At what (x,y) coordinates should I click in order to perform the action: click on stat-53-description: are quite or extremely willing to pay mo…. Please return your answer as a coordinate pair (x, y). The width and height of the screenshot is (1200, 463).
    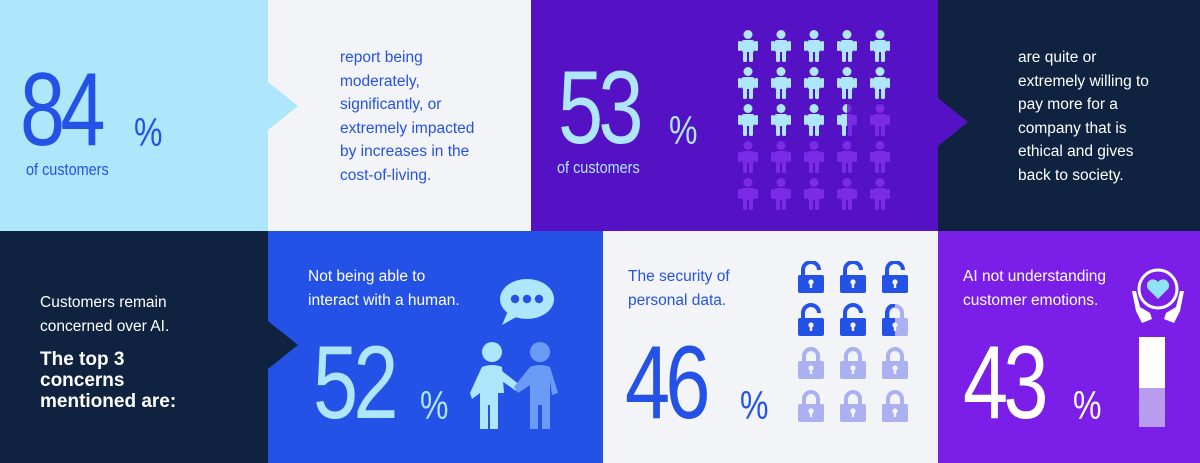
    Looking at the image, I should click on (1083, 116).